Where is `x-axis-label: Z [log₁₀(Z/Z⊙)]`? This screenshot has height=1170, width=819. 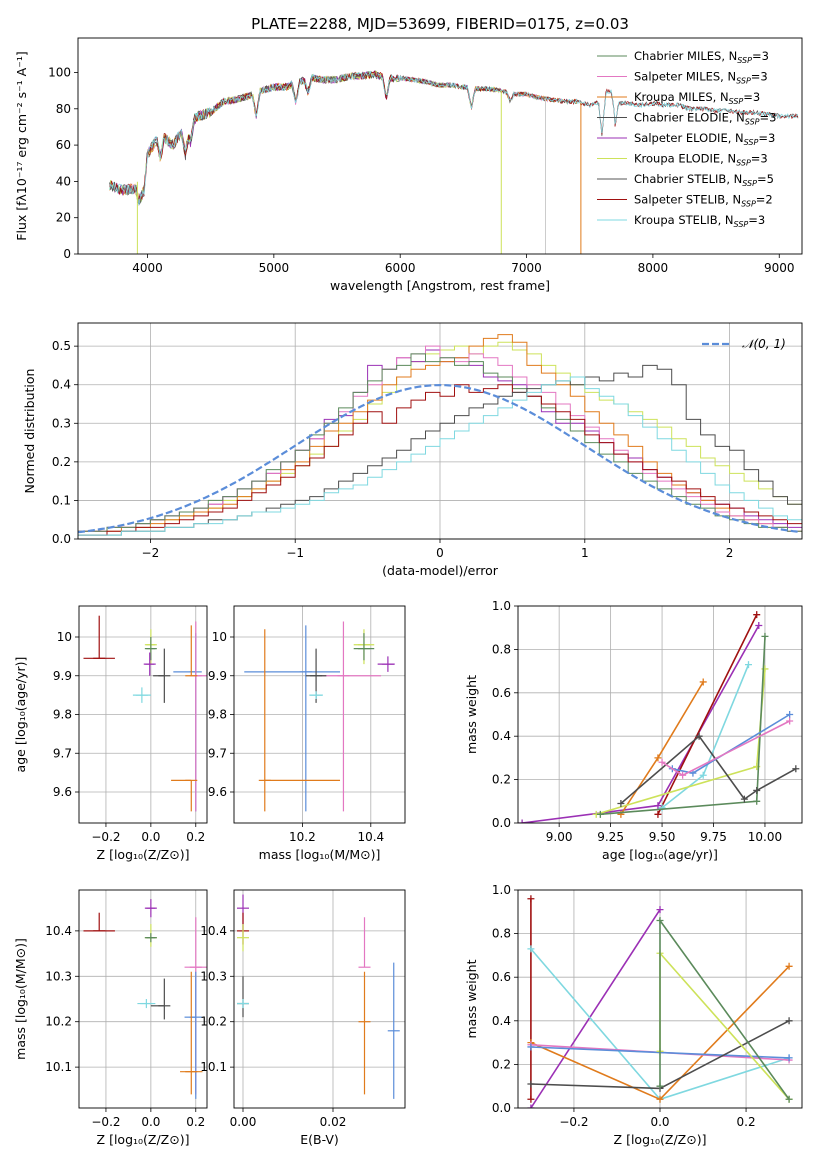 x-axis-label: Z [log₁₀(Z/Z⊙)] is located at coordinates (143, 1139).